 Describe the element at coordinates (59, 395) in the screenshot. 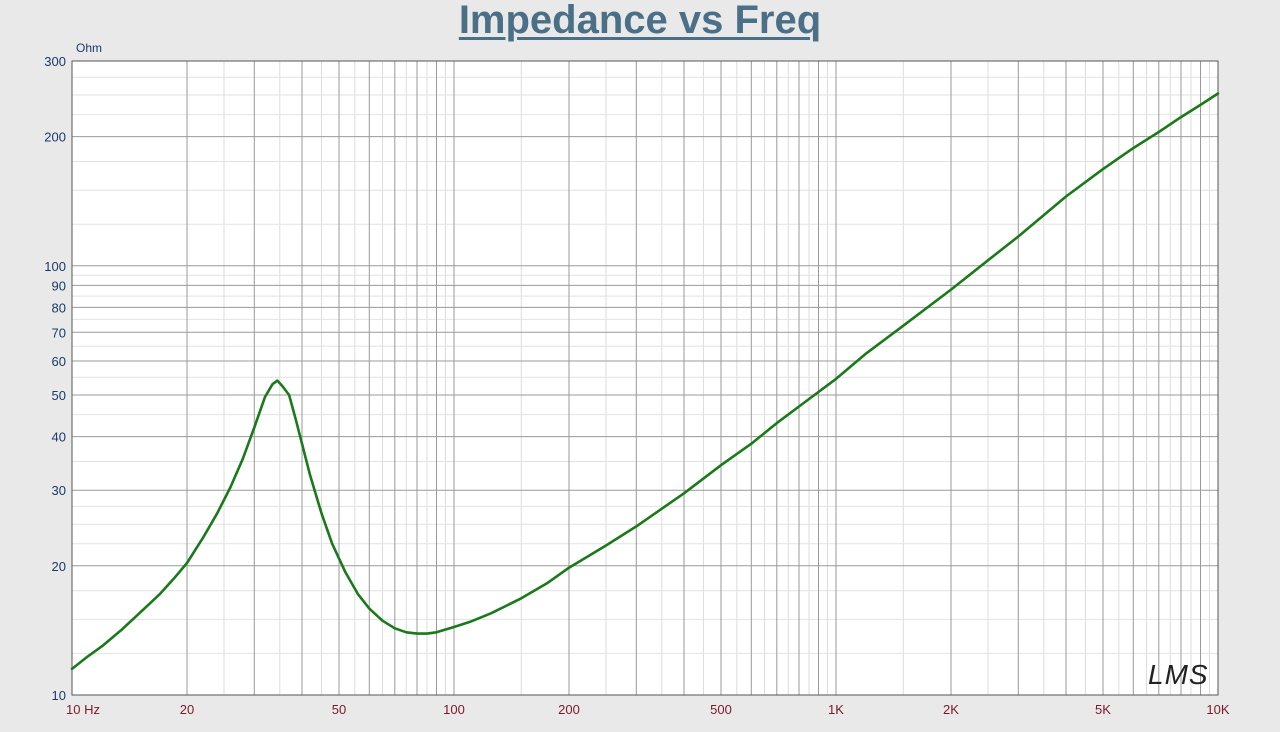

I see `y-tick-label: 50` at that location.